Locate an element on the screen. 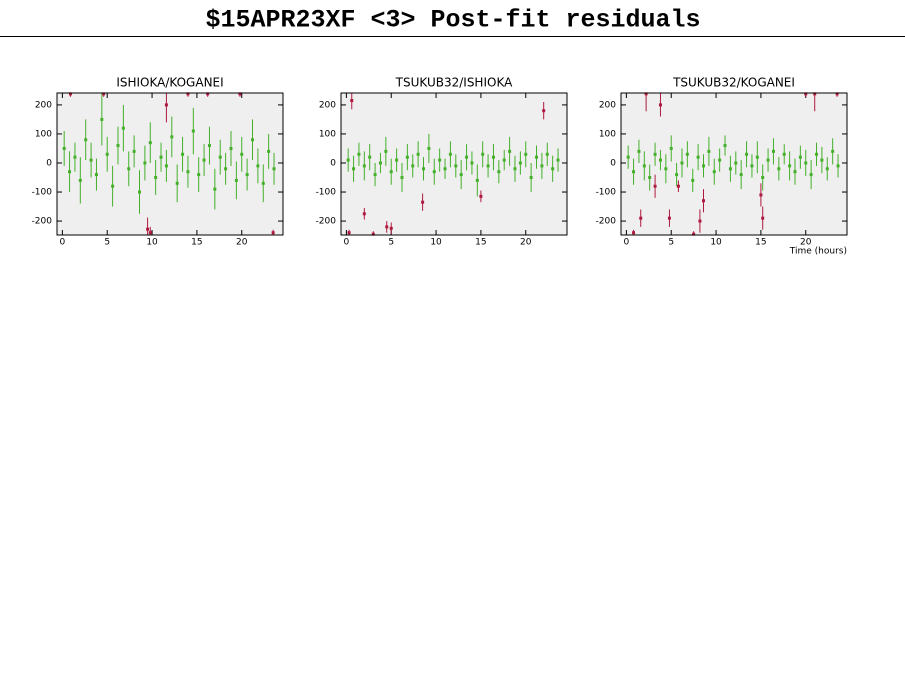  panel-title: TSUKUB32/KOGANEI is located at coordinates (733, 83).